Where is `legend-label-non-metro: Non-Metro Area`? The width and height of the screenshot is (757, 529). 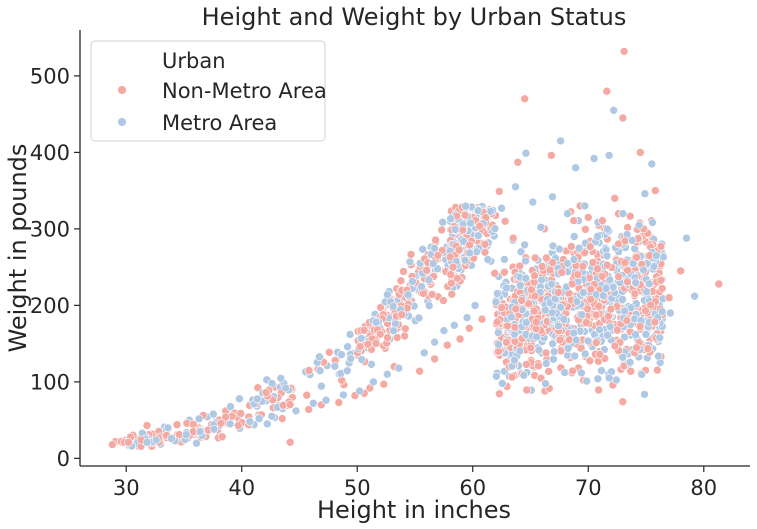 legend-label-non-metro: Non-Metro Area is located at coordinates (244, 91).